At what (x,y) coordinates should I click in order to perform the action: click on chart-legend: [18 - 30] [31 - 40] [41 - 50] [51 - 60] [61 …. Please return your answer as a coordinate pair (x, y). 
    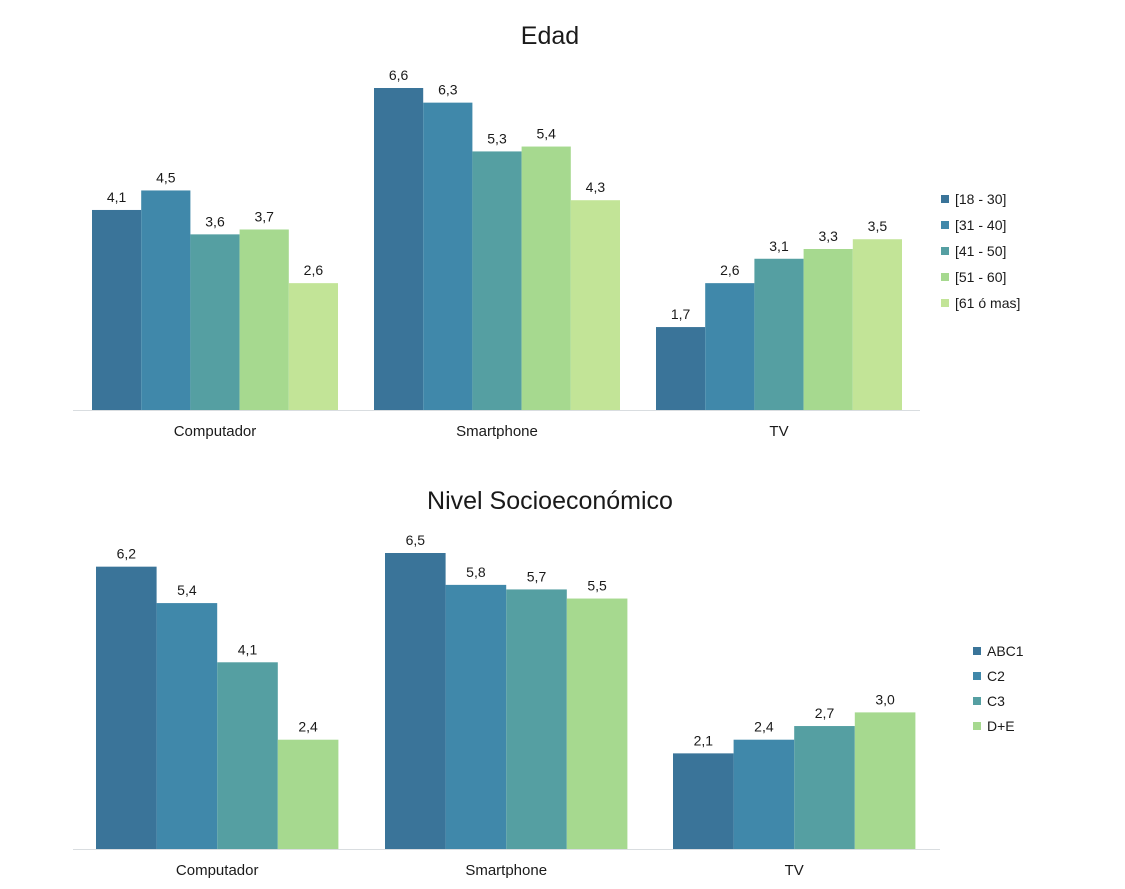
    Looking at the image, I should click on (980, 251).